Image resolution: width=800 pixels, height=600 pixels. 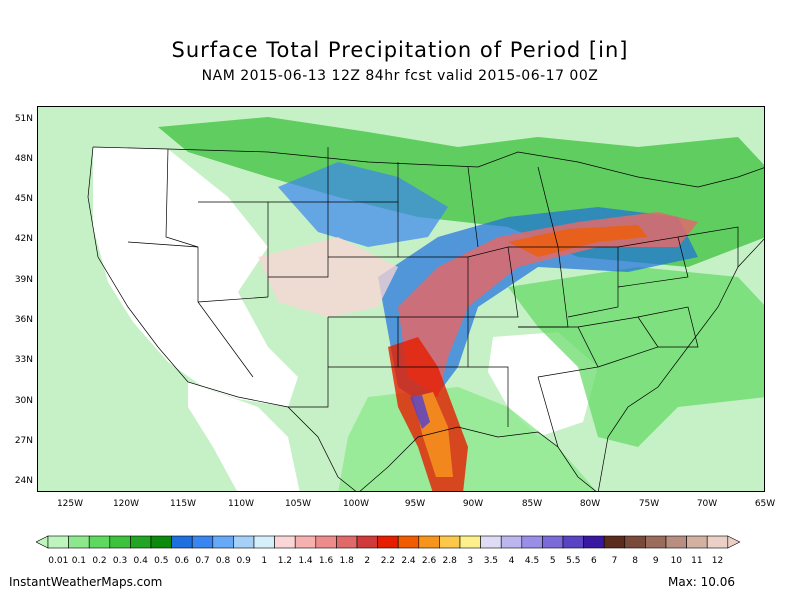 I want to click on colorbar-level-label: 0.9, so click(x=243, y=561).